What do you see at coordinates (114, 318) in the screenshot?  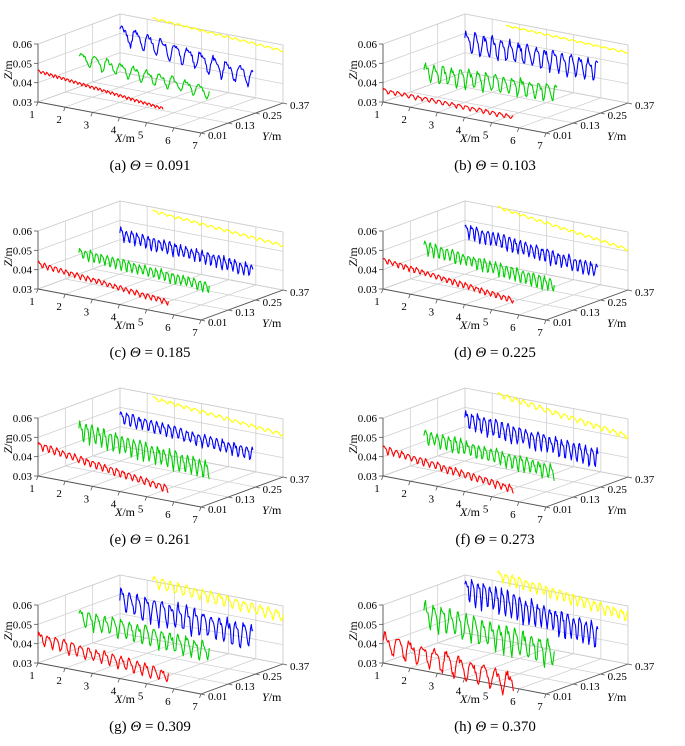 I see `x-tick-label: 4` at bounding box center [114, 318].